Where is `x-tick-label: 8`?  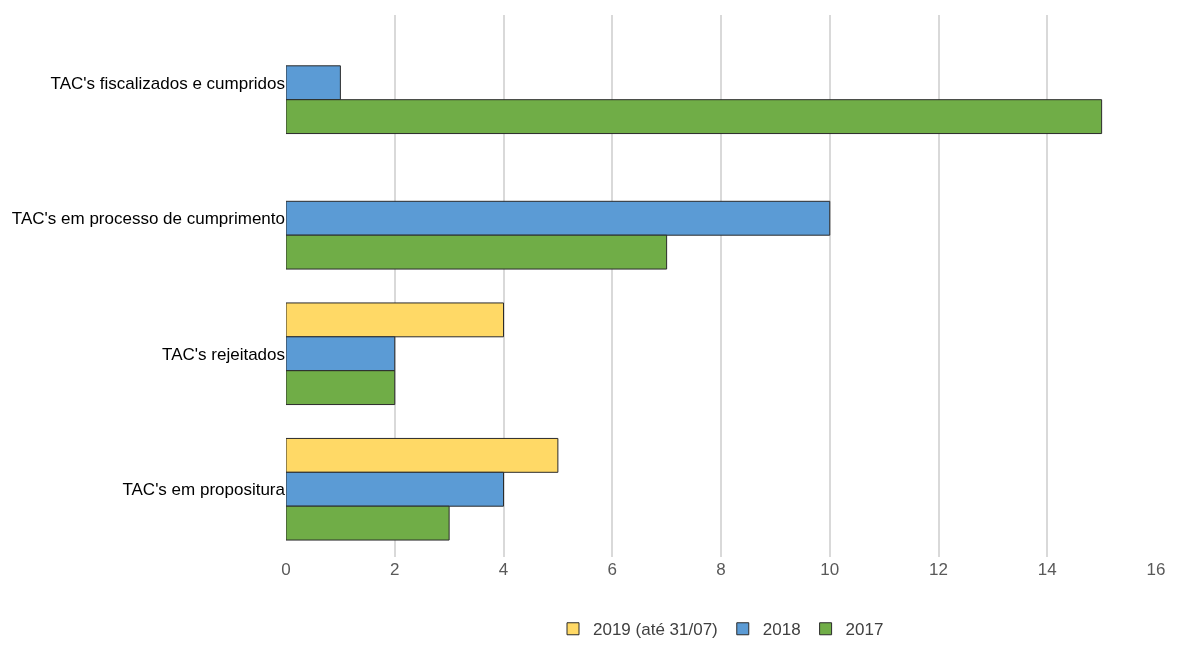 x-tick-label: 8 is located at coordinates (721, 569).